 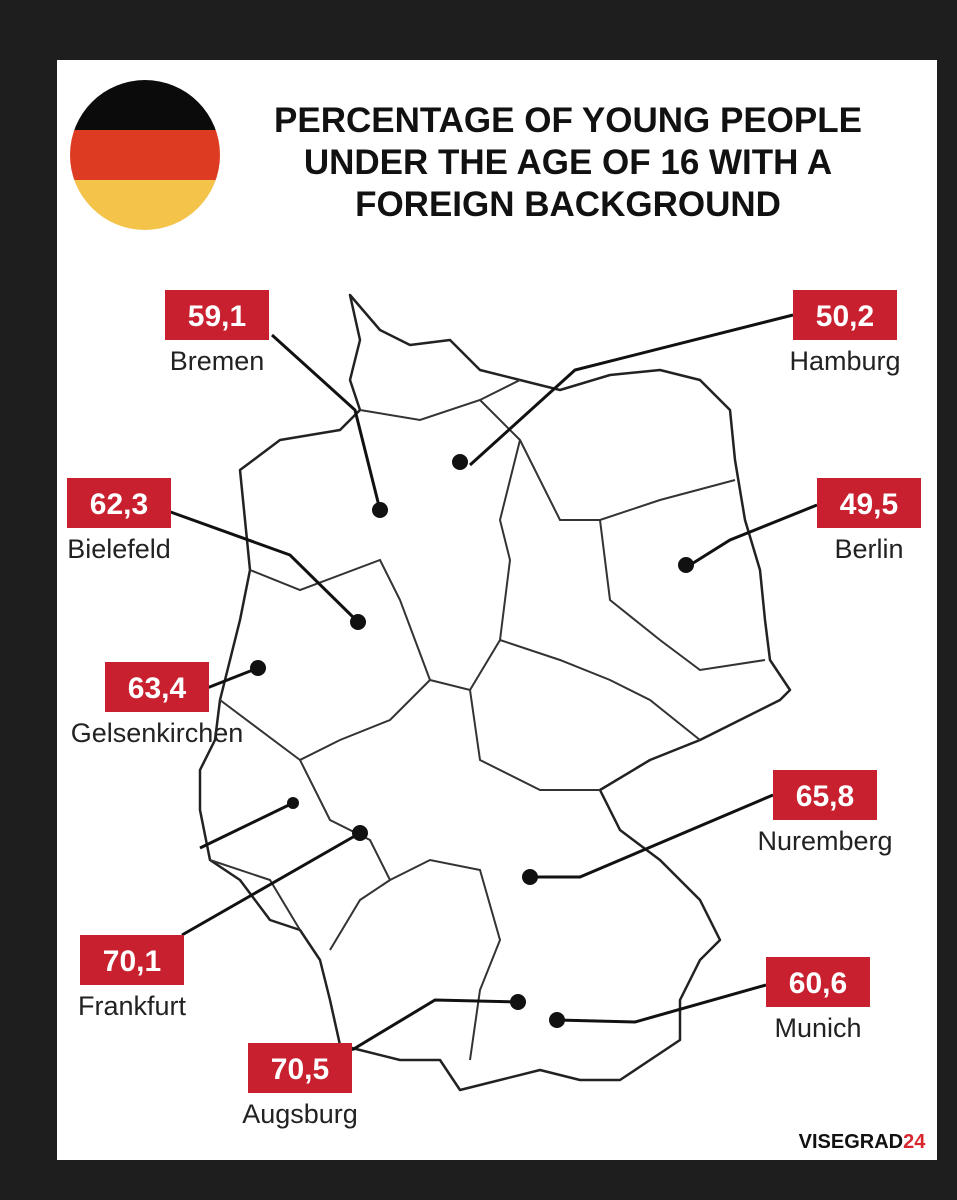 What do you see at coordinates (914, 1142) in the screenshot?
I see `source-number: 24` at bounding box center [914, 1142].